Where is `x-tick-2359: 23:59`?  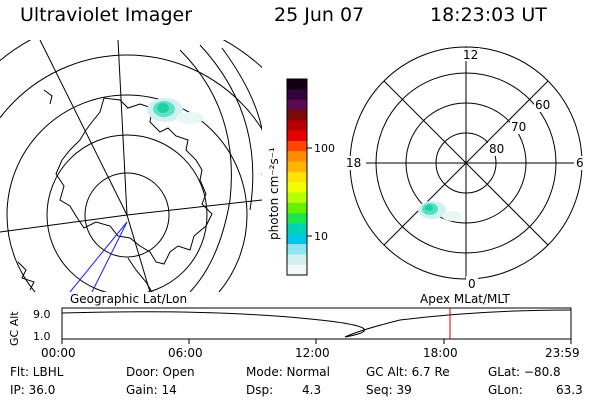 x-tick-2359: 23:59 is located at coordinates (562, 353).